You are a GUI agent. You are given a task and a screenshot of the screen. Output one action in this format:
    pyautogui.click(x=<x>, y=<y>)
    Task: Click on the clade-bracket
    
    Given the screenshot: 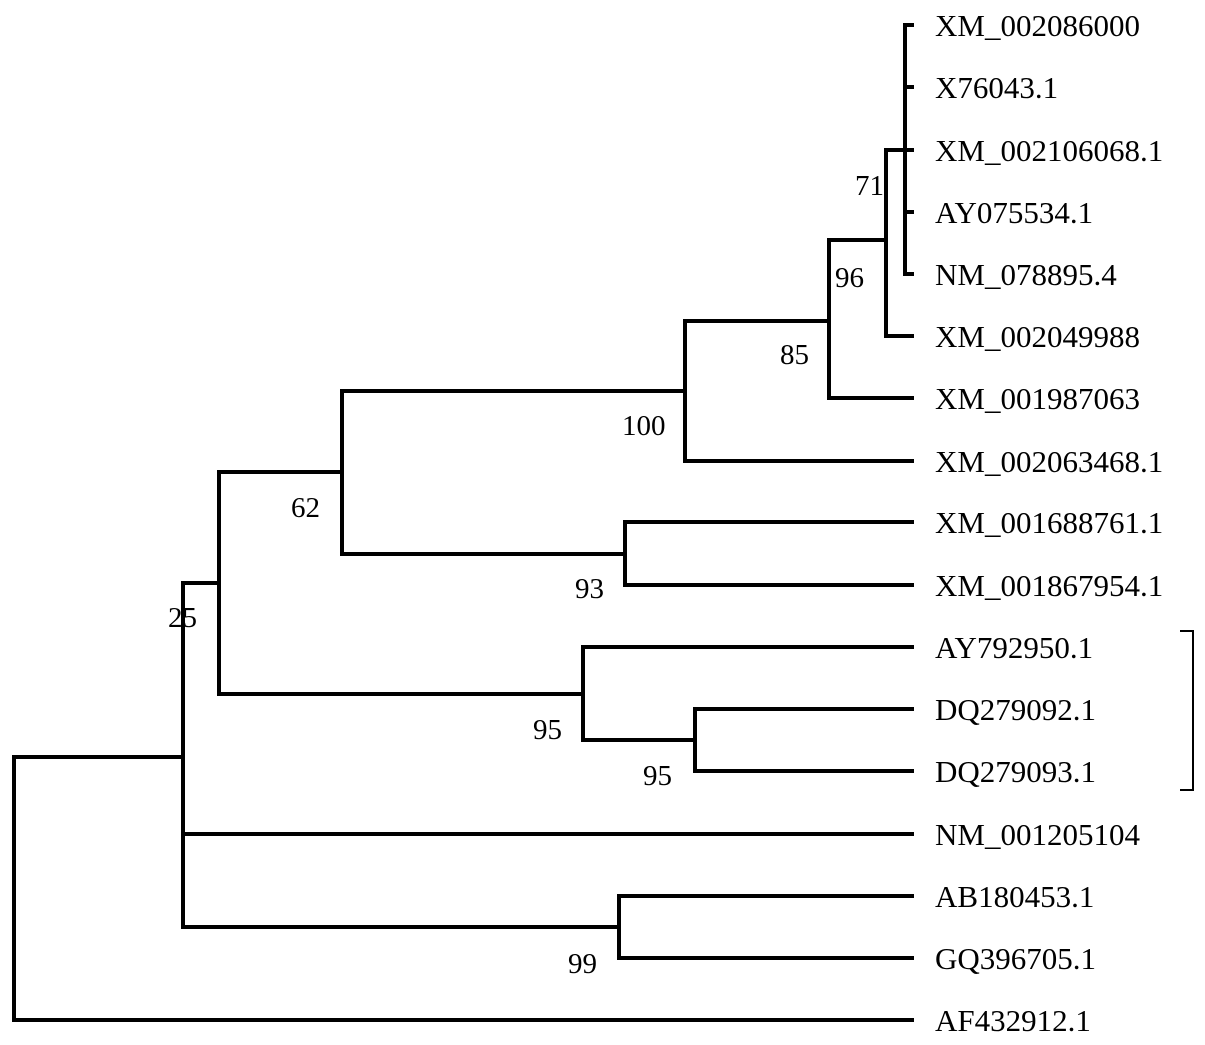 What is the action you would take?
    pyautogui.click(x=1187, y=710)
    